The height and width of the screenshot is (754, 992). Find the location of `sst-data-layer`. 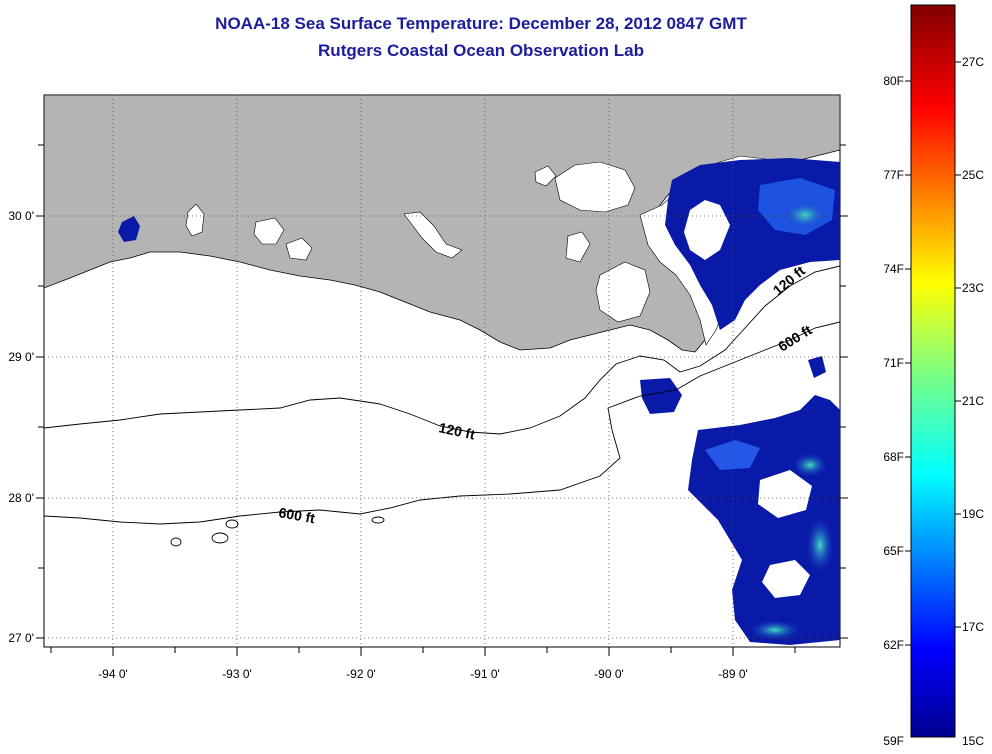

sst-data-layer is located at coordinates (740, 401).